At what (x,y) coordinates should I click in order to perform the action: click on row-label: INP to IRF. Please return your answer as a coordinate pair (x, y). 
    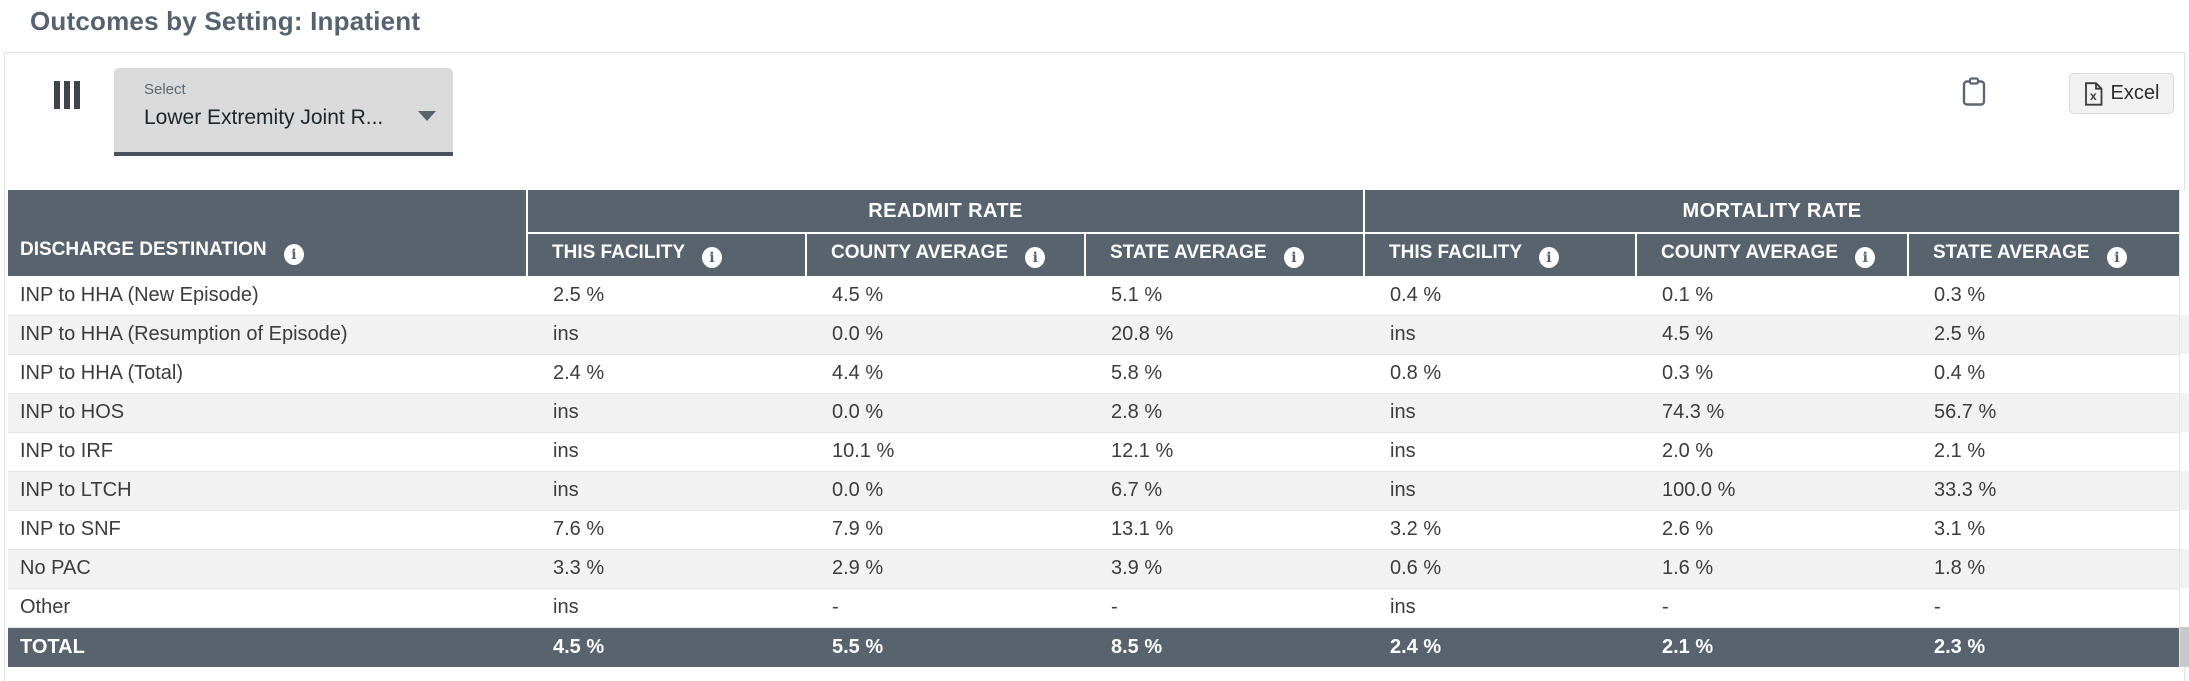
    Looking at the image, I should click on (267, 452).